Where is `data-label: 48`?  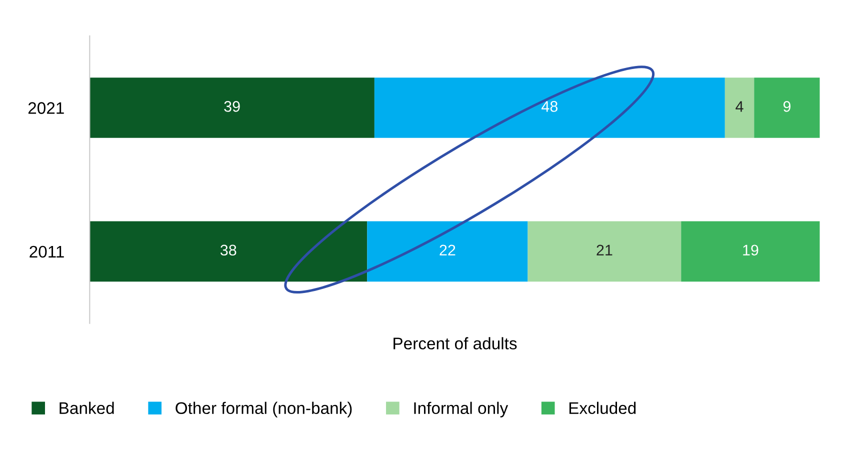
data-label: 48 is located at coordinates (550, 106).